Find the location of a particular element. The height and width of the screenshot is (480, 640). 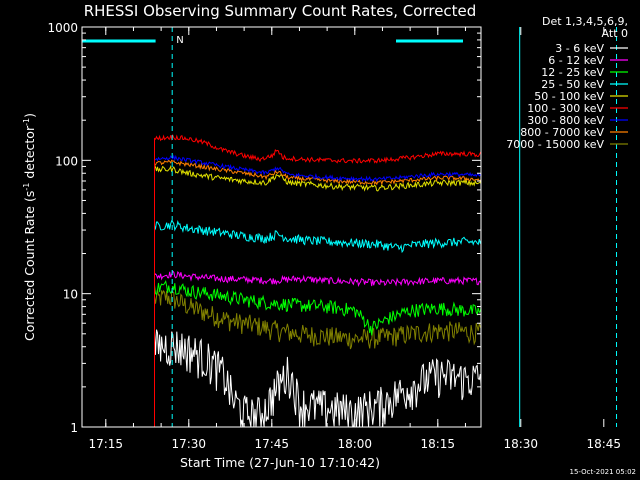

x-tick-label: 17:45 is located at coordinates (271, 444).